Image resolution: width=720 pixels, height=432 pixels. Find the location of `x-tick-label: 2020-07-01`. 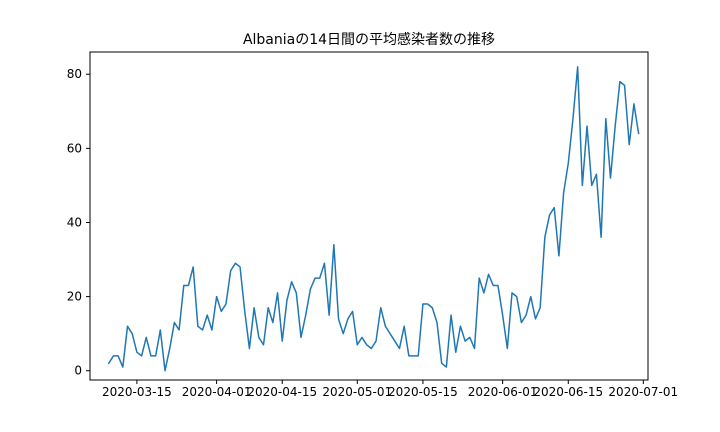

x-tick-label: 2020-07-01 is located at coordinates (643, 392).